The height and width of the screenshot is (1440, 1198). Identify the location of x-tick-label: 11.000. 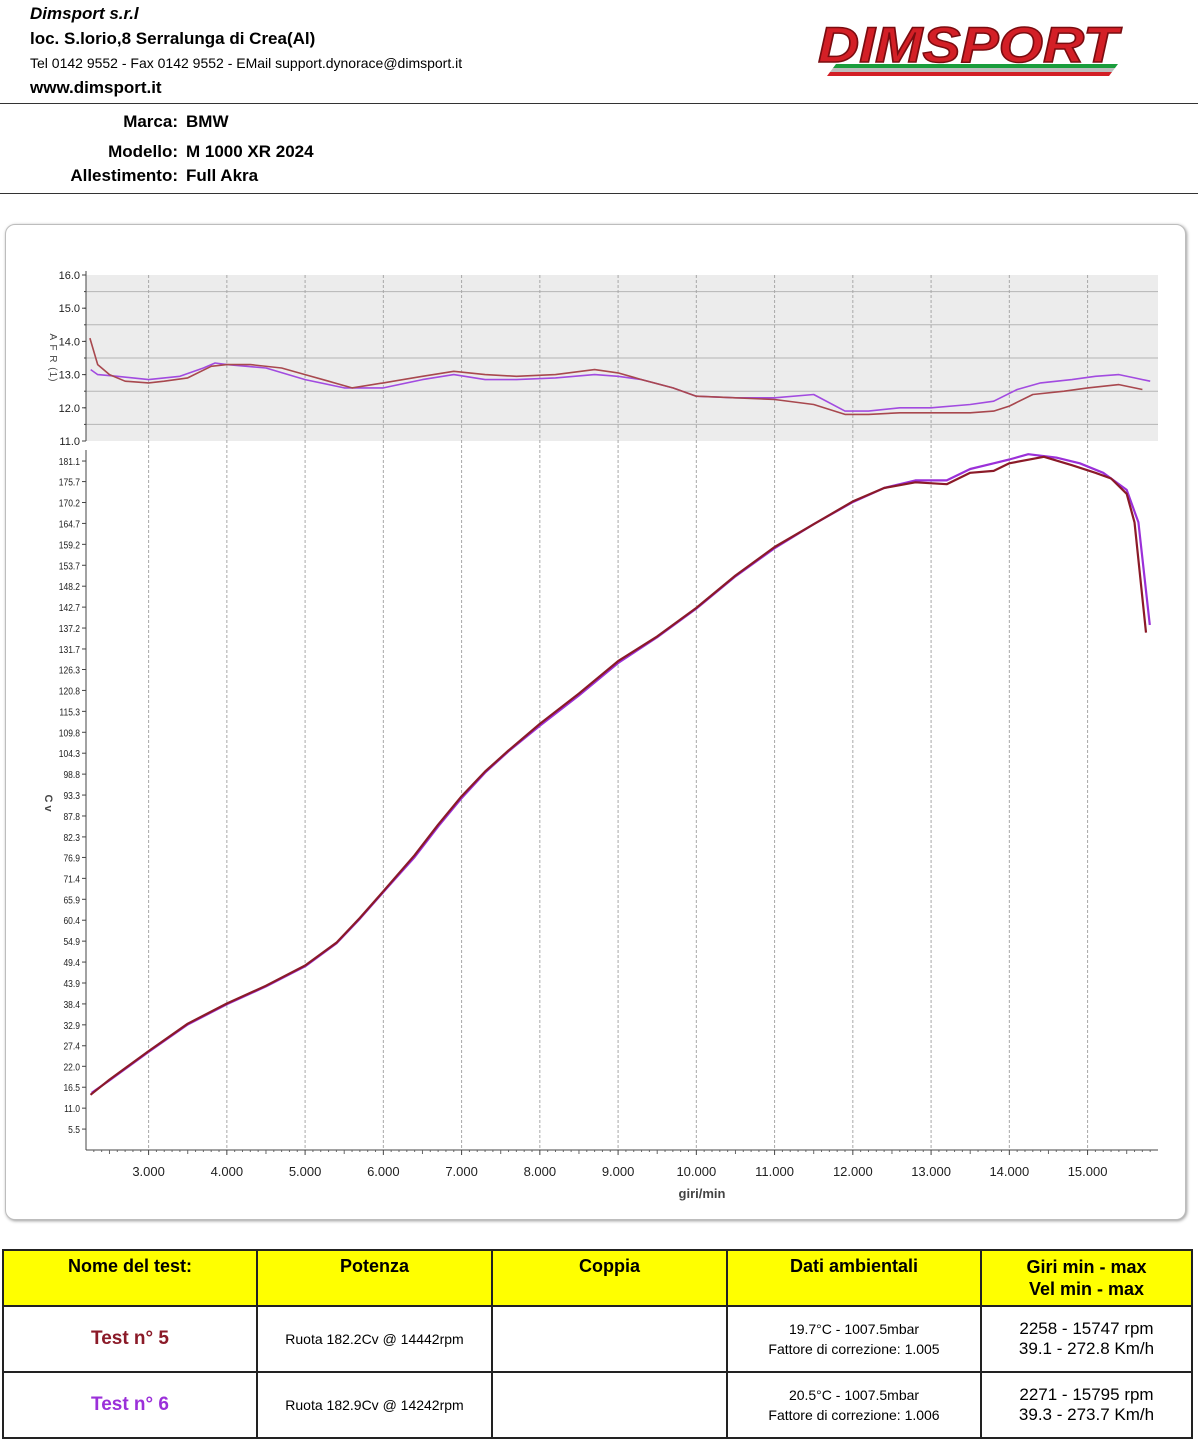
(774, 1171).